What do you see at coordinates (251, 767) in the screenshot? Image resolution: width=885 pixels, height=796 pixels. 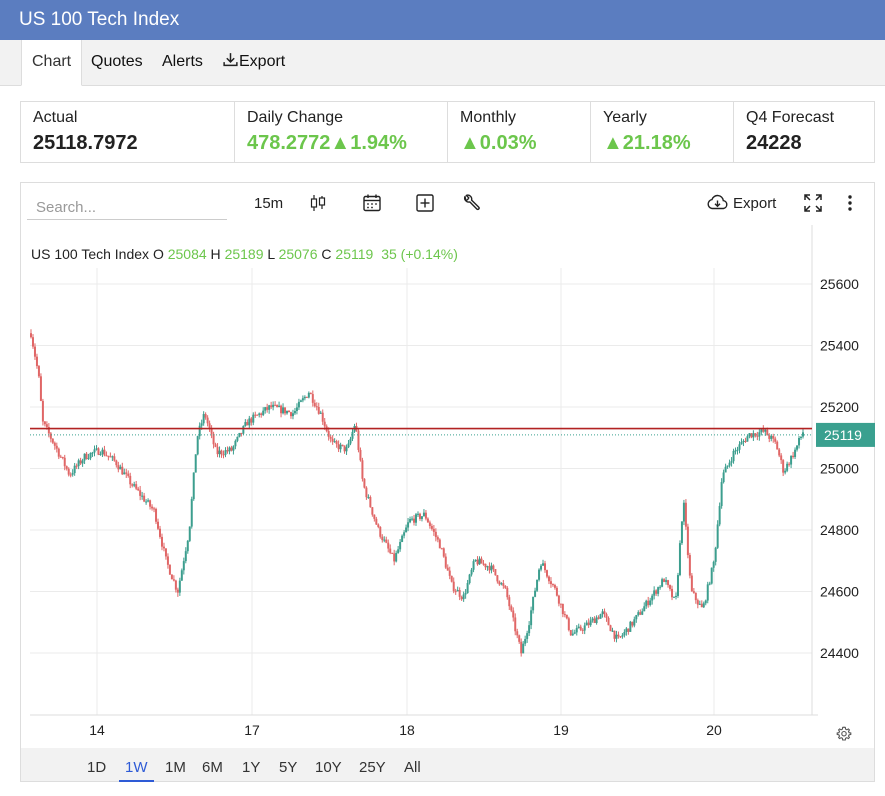 I see `range-1y: 1Y` at bounding box center [251, 767].